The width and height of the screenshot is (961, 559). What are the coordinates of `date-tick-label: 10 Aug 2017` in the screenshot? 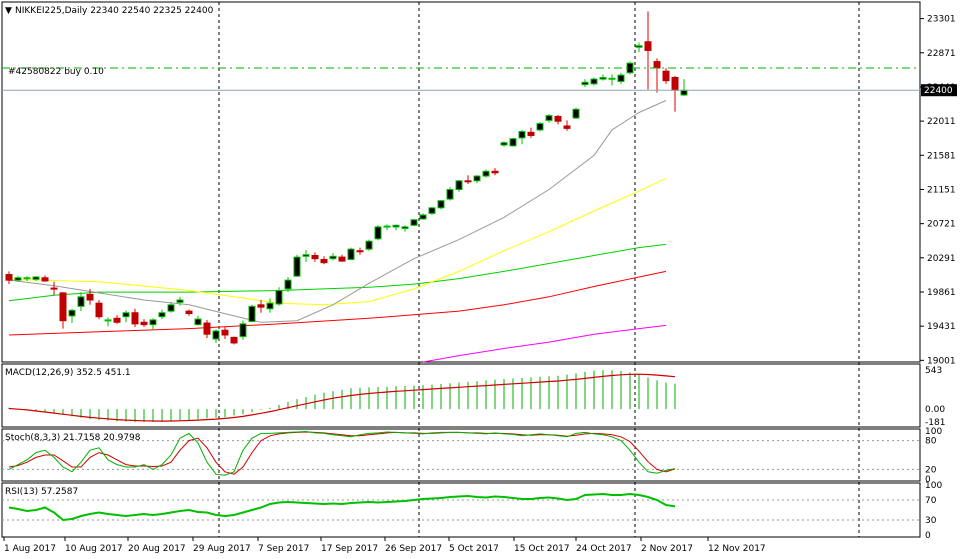 It's located at (94, 549).